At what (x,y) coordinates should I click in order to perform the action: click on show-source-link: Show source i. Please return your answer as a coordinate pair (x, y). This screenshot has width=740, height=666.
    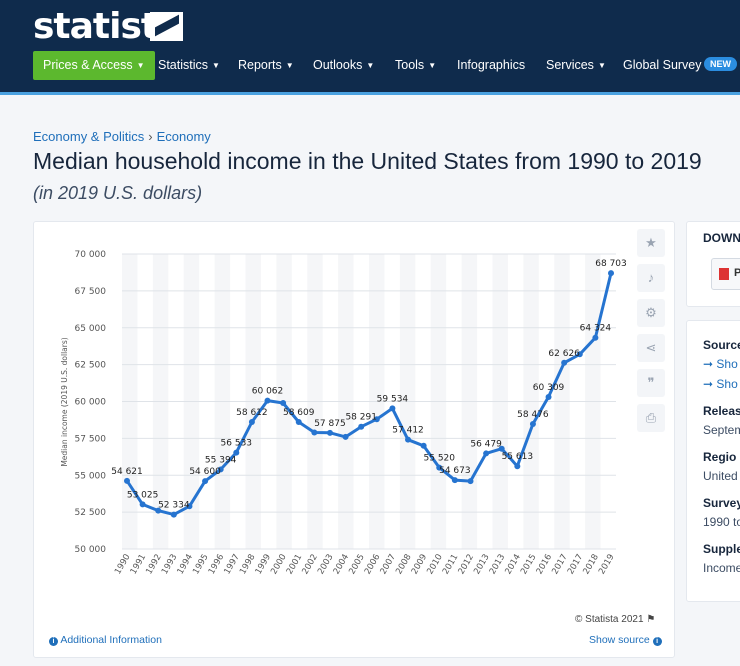
    Looking at the image, I should click on (625, 640).